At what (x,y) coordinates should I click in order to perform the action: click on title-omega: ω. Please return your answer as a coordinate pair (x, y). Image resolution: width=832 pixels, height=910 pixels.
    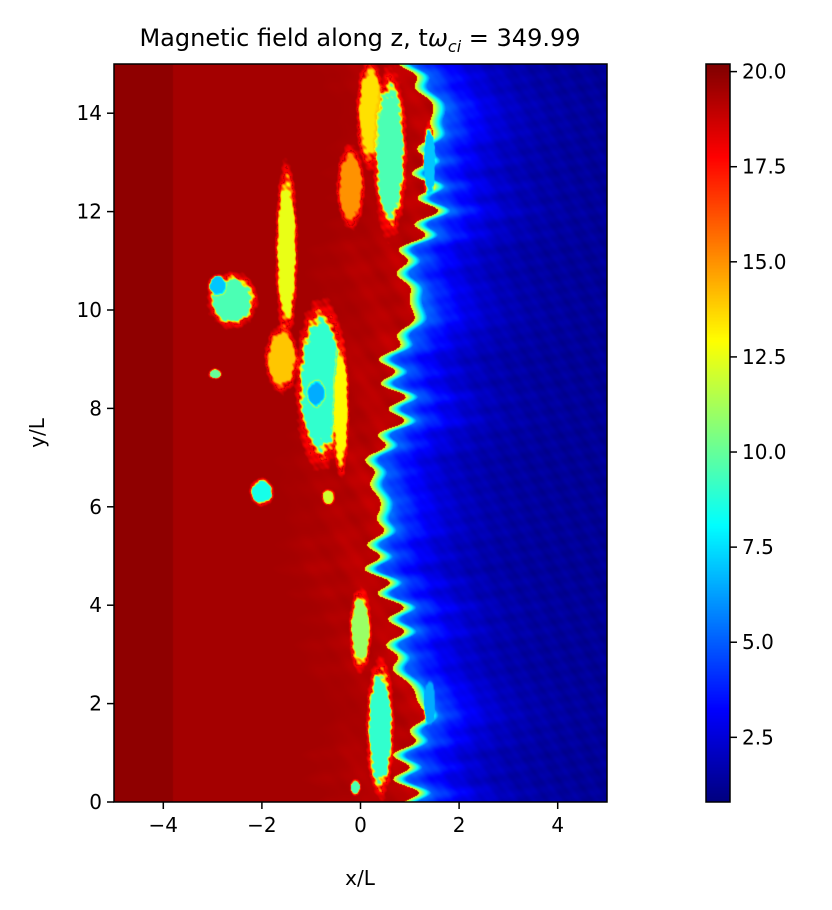
    Looking at the image, I should click on (438, 38).